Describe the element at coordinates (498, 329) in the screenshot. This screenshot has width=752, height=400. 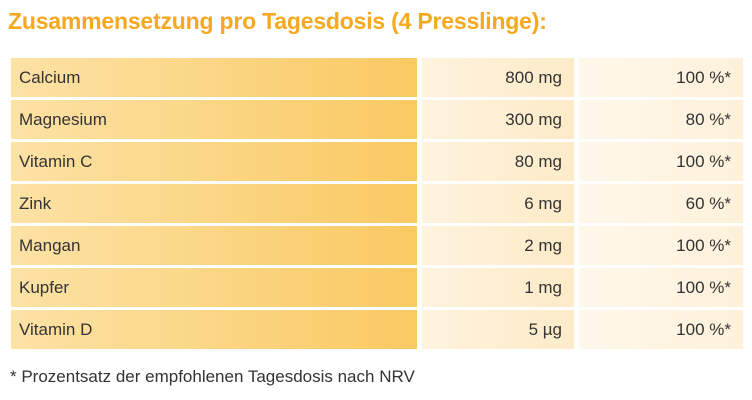
I see `table-cell: 5 µg` at that location.